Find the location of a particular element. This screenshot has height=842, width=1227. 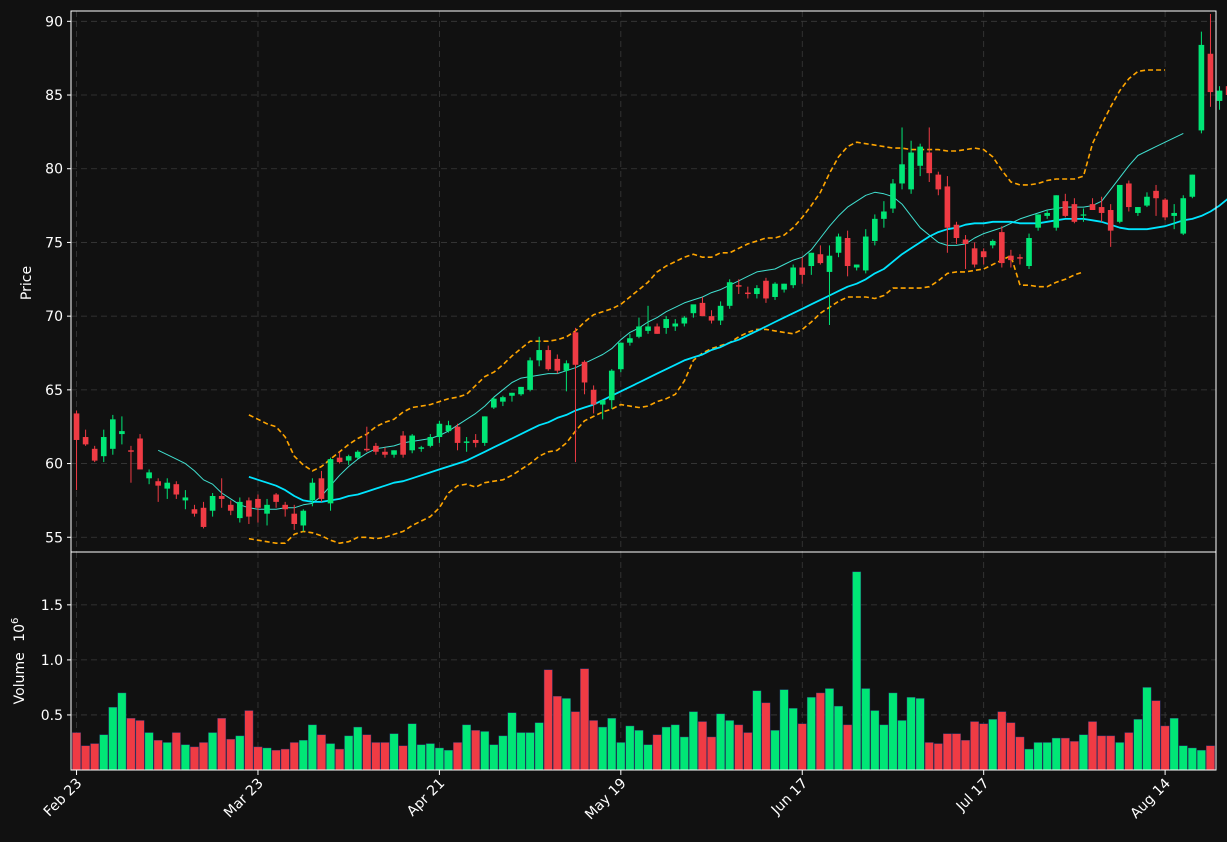

price-tick-label: 60 is located at coordinates (54, 465).